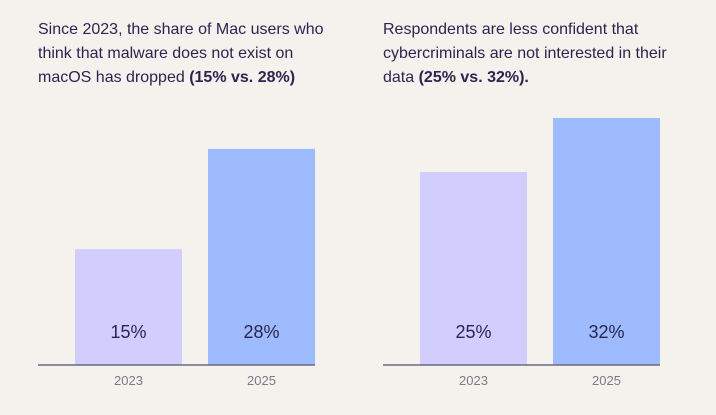  I want to click on data-label-2025: 32%, so click(606, 332).